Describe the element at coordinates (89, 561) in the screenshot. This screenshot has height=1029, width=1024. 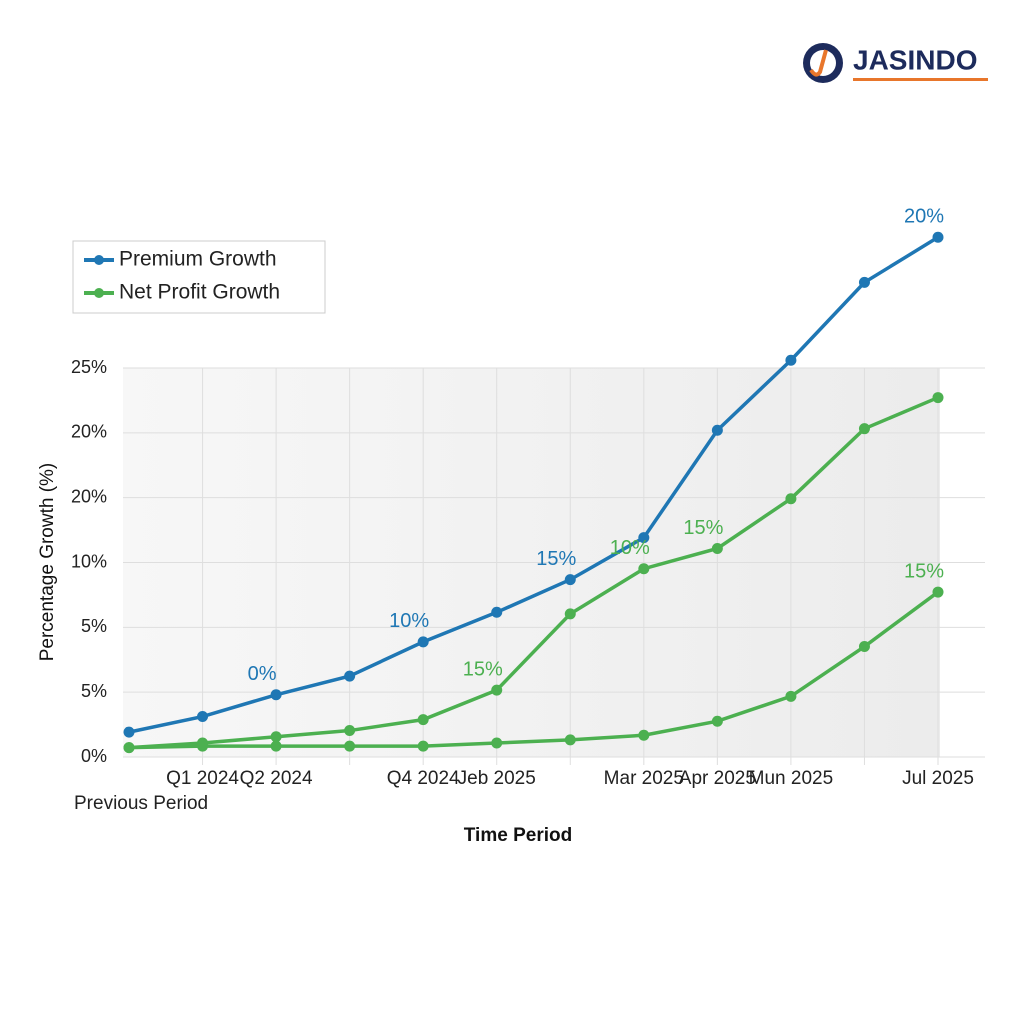
I see `y-tick-label: 10%` at that location.